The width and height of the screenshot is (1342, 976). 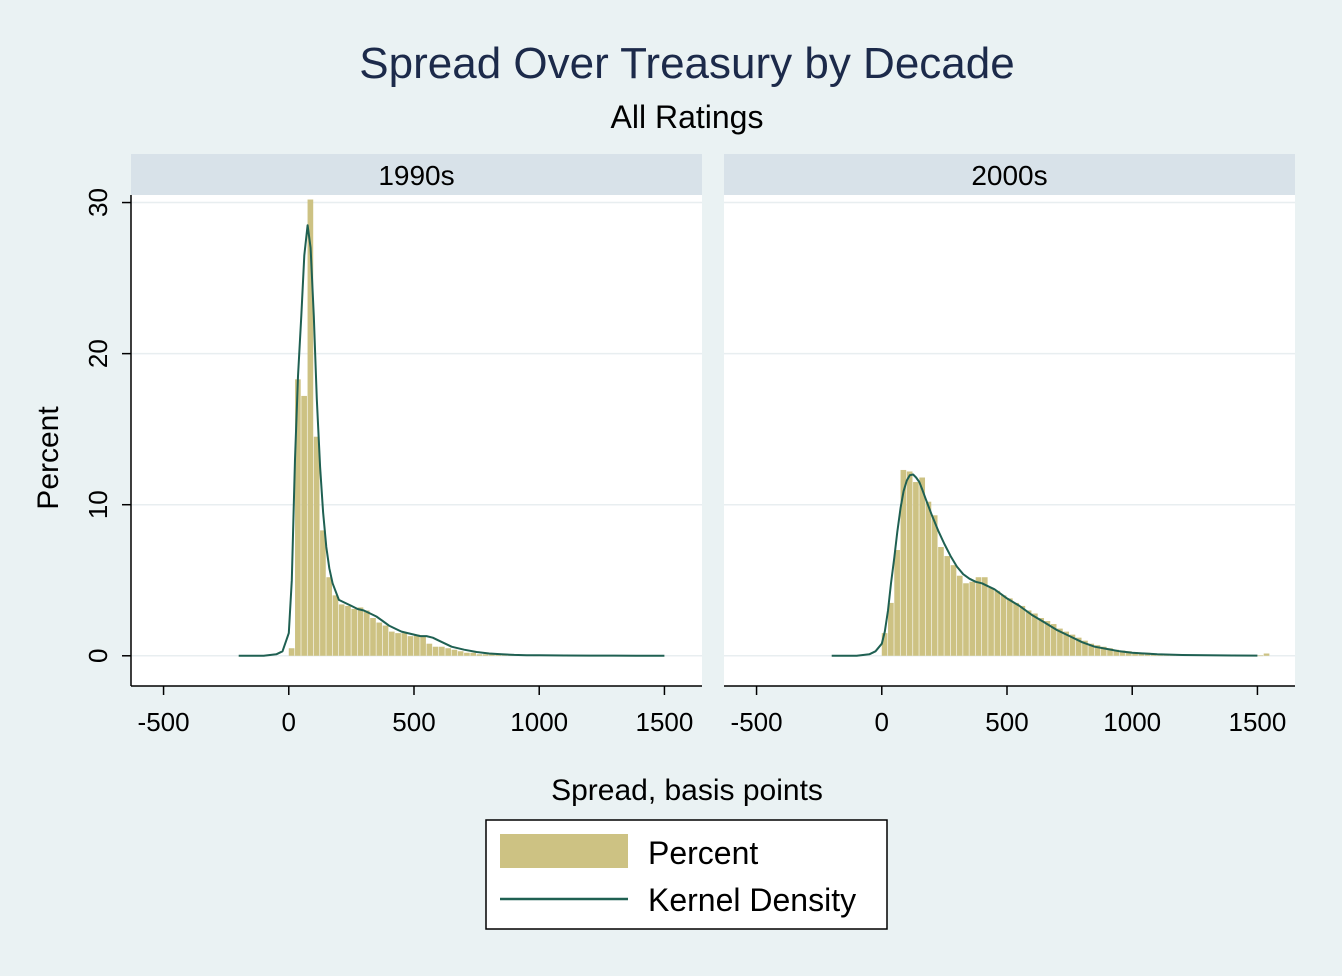 What do you see at coordinates (687, 117) in the screenshot?
I see `chart-subtitle: All Ratings` at bounding box center [687, 117].